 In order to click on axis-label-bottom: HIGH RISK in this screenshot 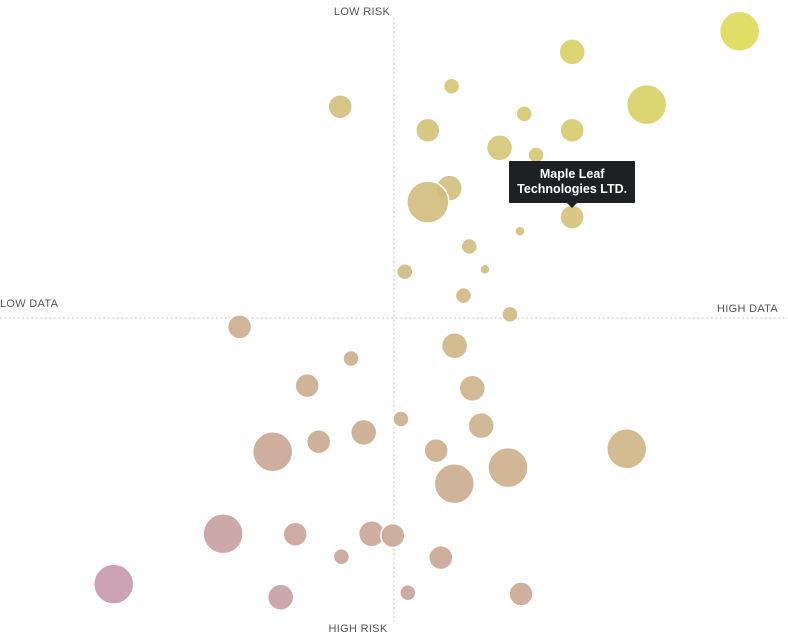, I will do `click(358, 628)`.